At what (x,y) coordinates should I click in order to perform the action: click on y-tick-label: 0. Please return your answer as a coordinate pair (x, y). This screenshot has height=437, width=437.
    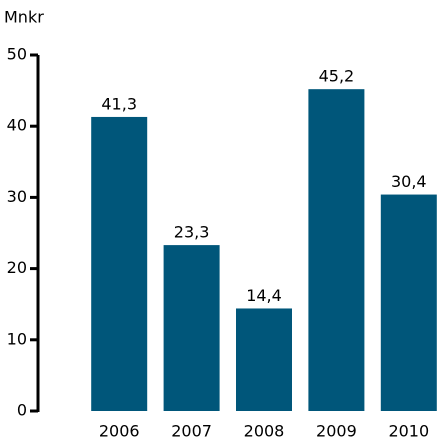
    Looking at the image, I should click on (22, 410).